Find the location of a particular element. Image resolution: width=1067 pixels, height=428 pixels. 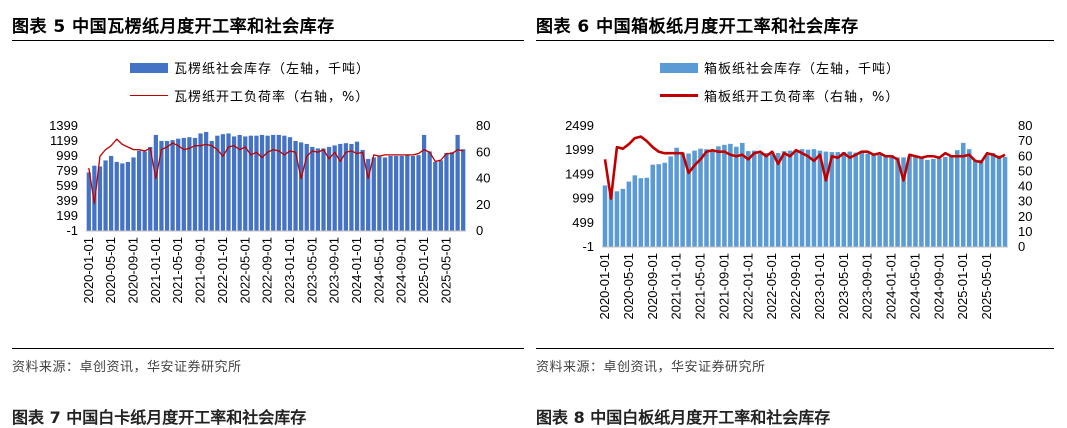

x-tick-label: 2025-05-01 is located at coordinates (445, 270).